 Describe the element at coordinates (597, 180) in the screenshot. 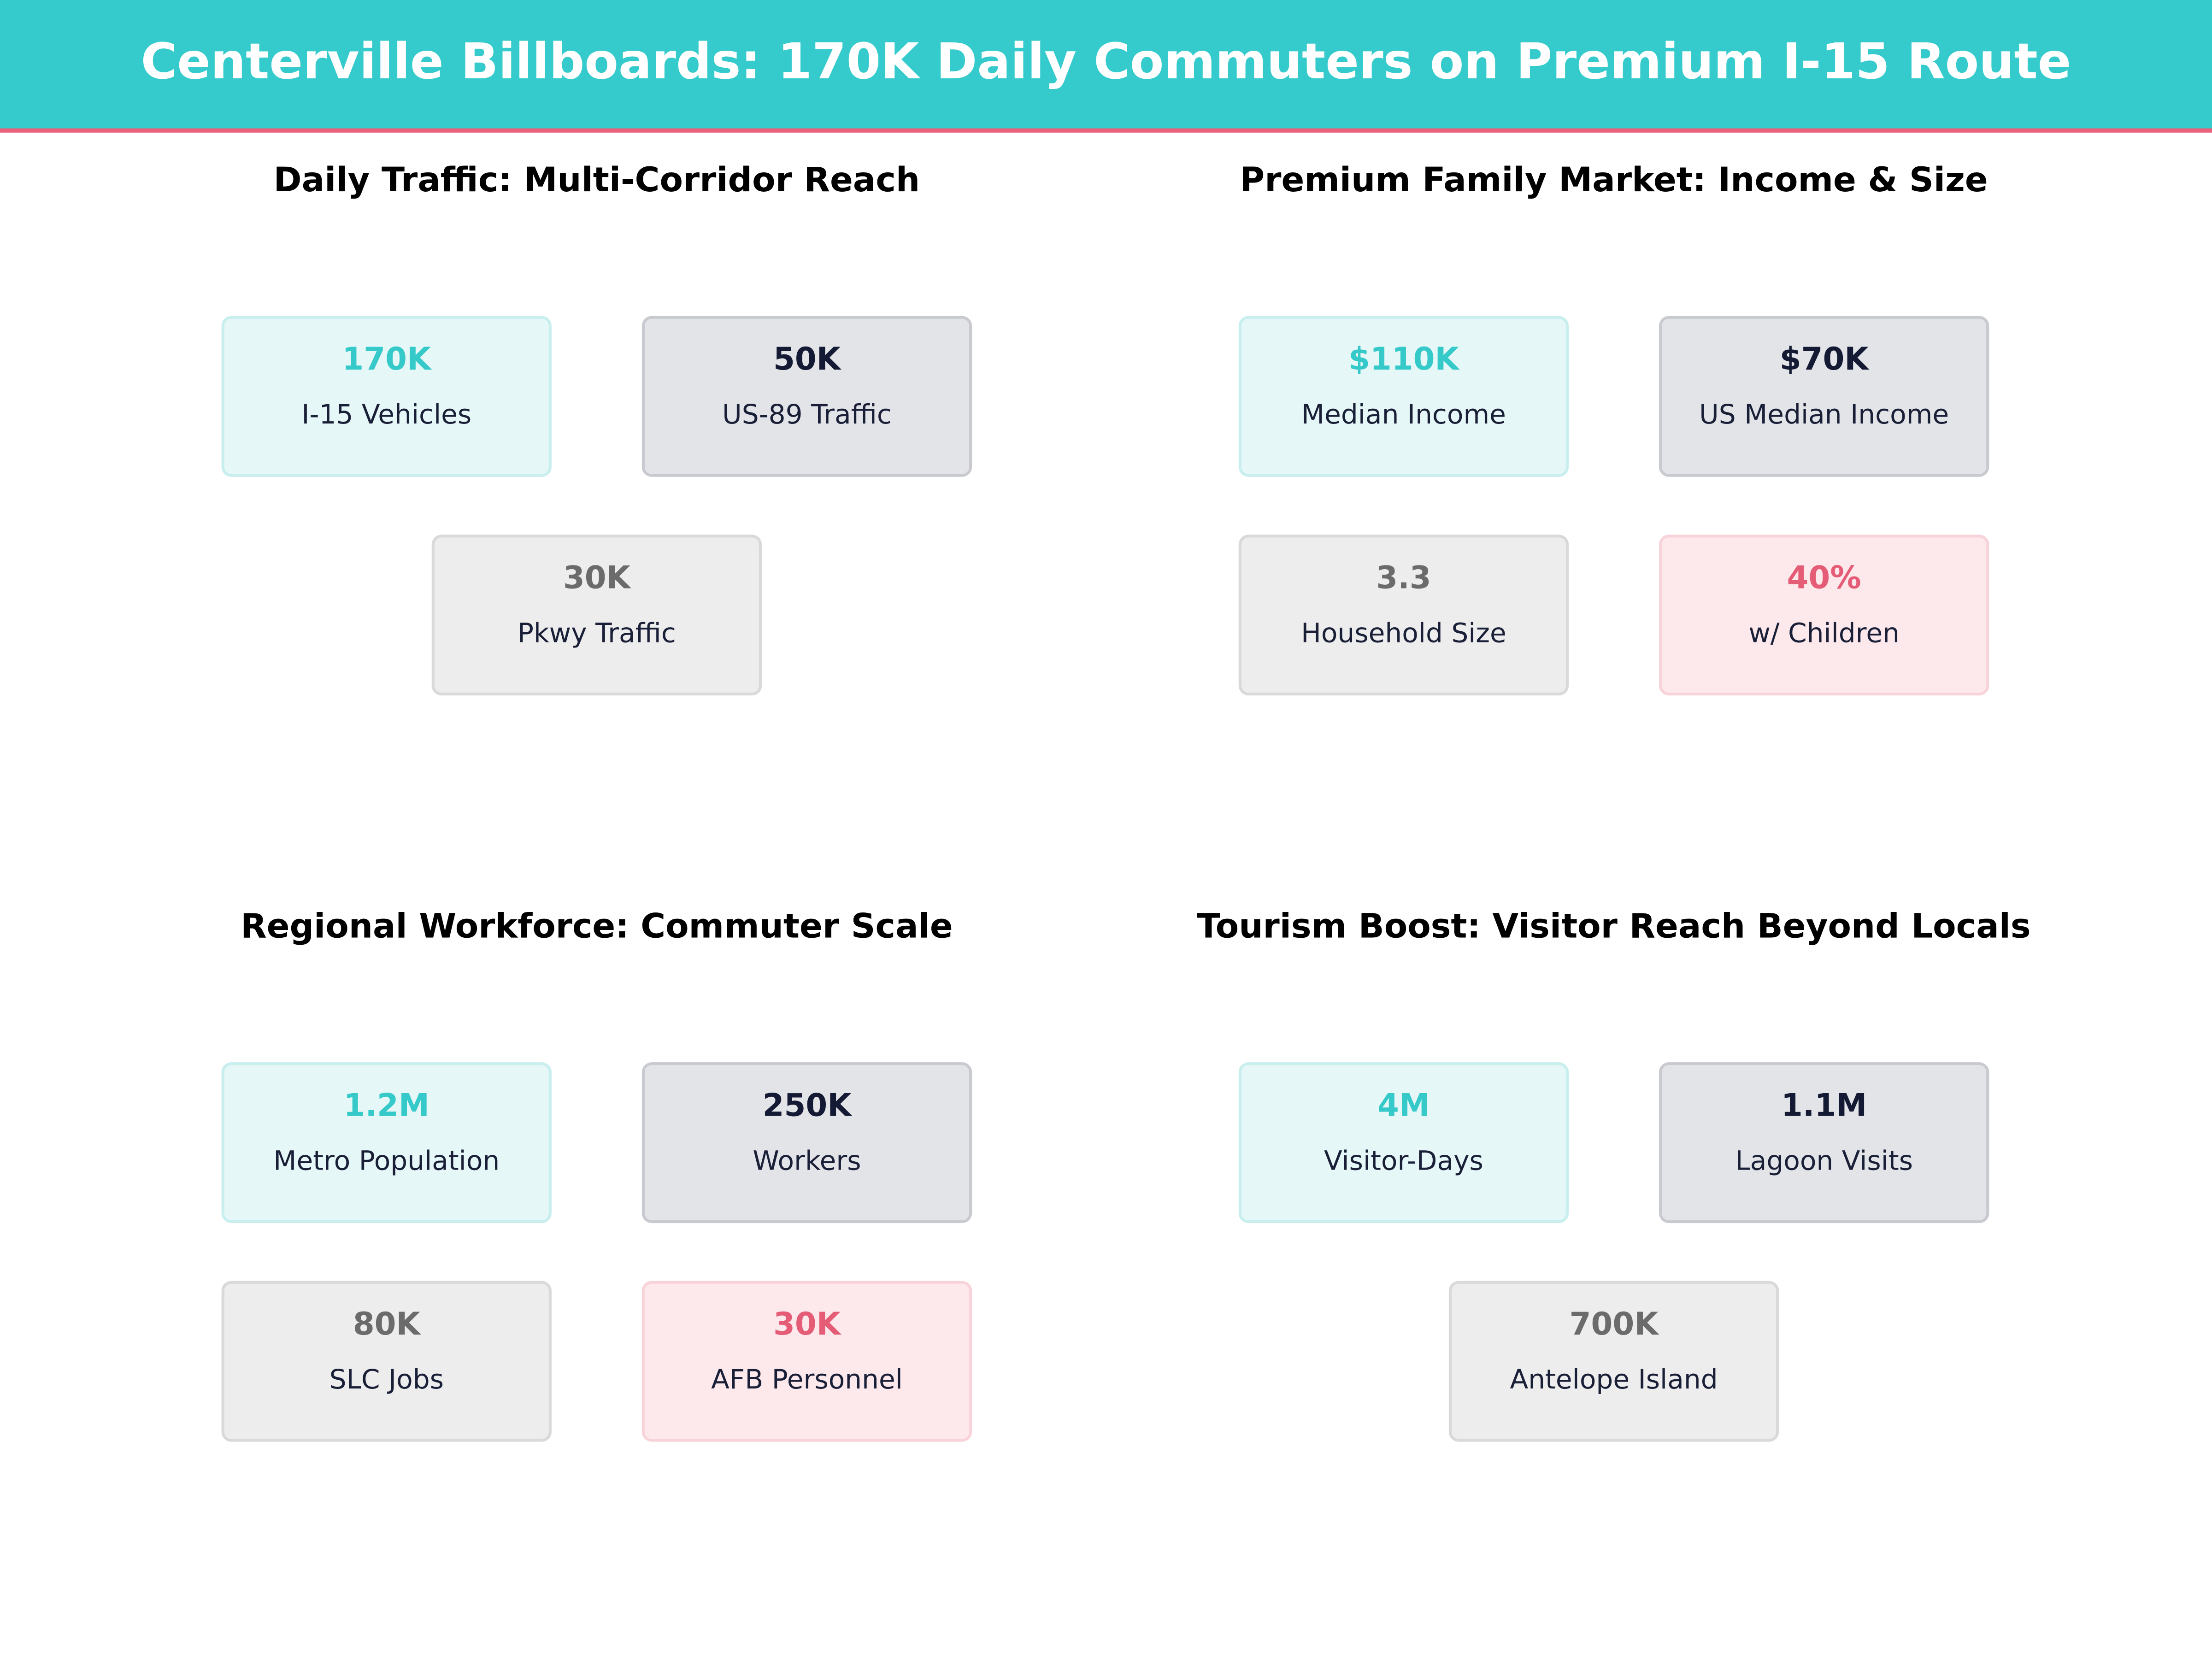

I see `panel-title: Daily Traffic: Multi-Corridor Reach` at that location.